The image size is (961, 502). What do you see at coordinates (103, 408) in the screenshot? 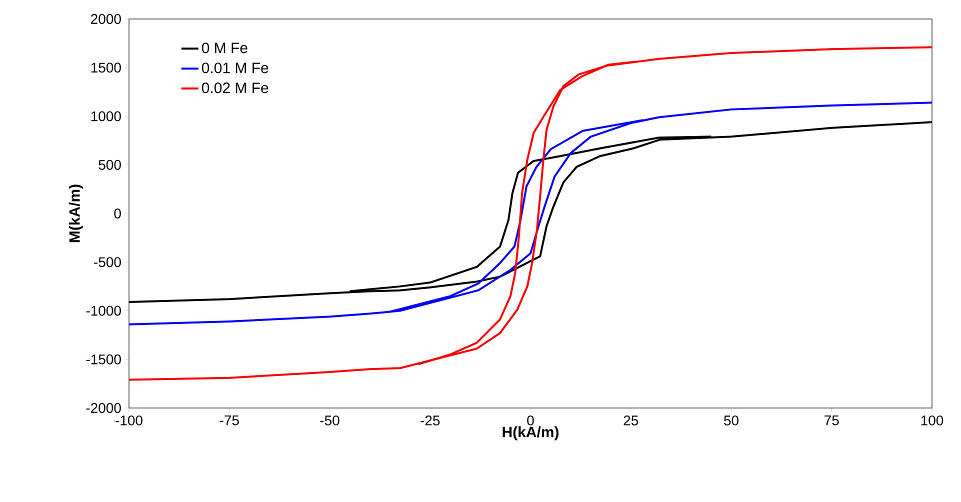
I see `y-tick-label: -2000` at bounding box center [103, 408].